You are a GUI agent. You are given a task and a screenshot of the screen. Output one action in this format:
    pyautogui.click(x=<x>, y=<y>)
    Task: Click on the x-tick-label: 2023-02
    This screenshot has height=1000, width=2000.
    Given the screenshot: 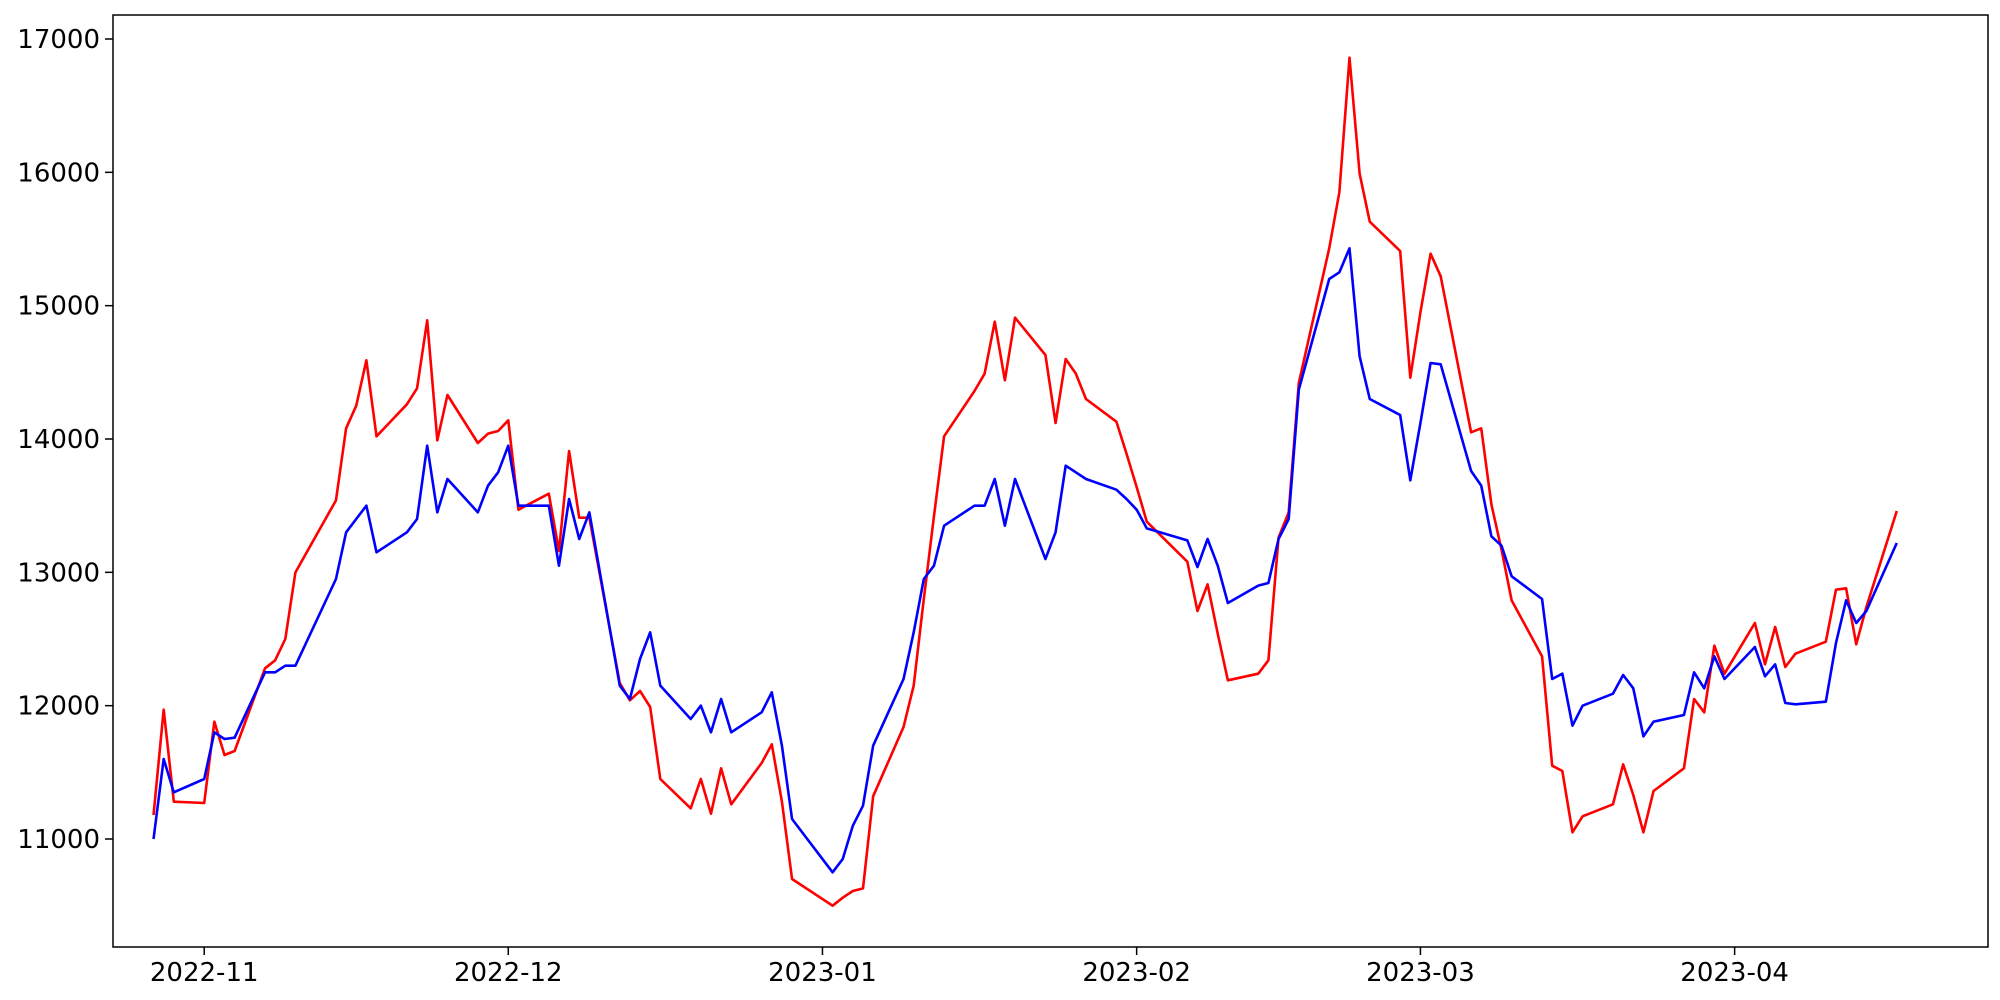 What is the action you would take?
    pyautogui.click(x=1136, y=973)
    